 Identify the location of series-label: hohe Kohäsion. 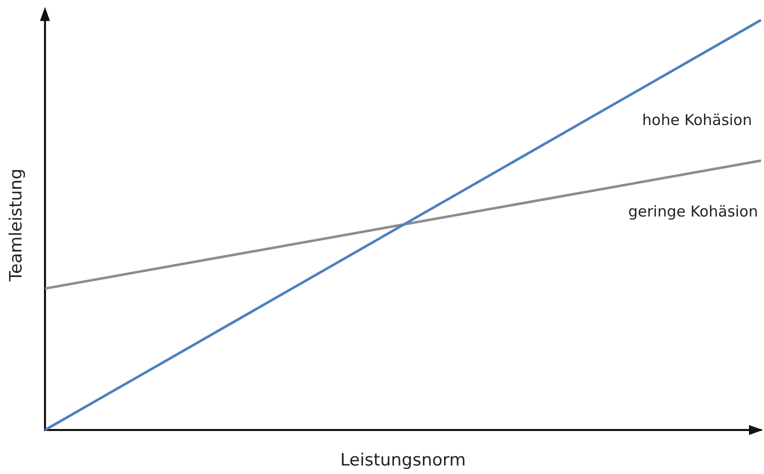
(697, 120).